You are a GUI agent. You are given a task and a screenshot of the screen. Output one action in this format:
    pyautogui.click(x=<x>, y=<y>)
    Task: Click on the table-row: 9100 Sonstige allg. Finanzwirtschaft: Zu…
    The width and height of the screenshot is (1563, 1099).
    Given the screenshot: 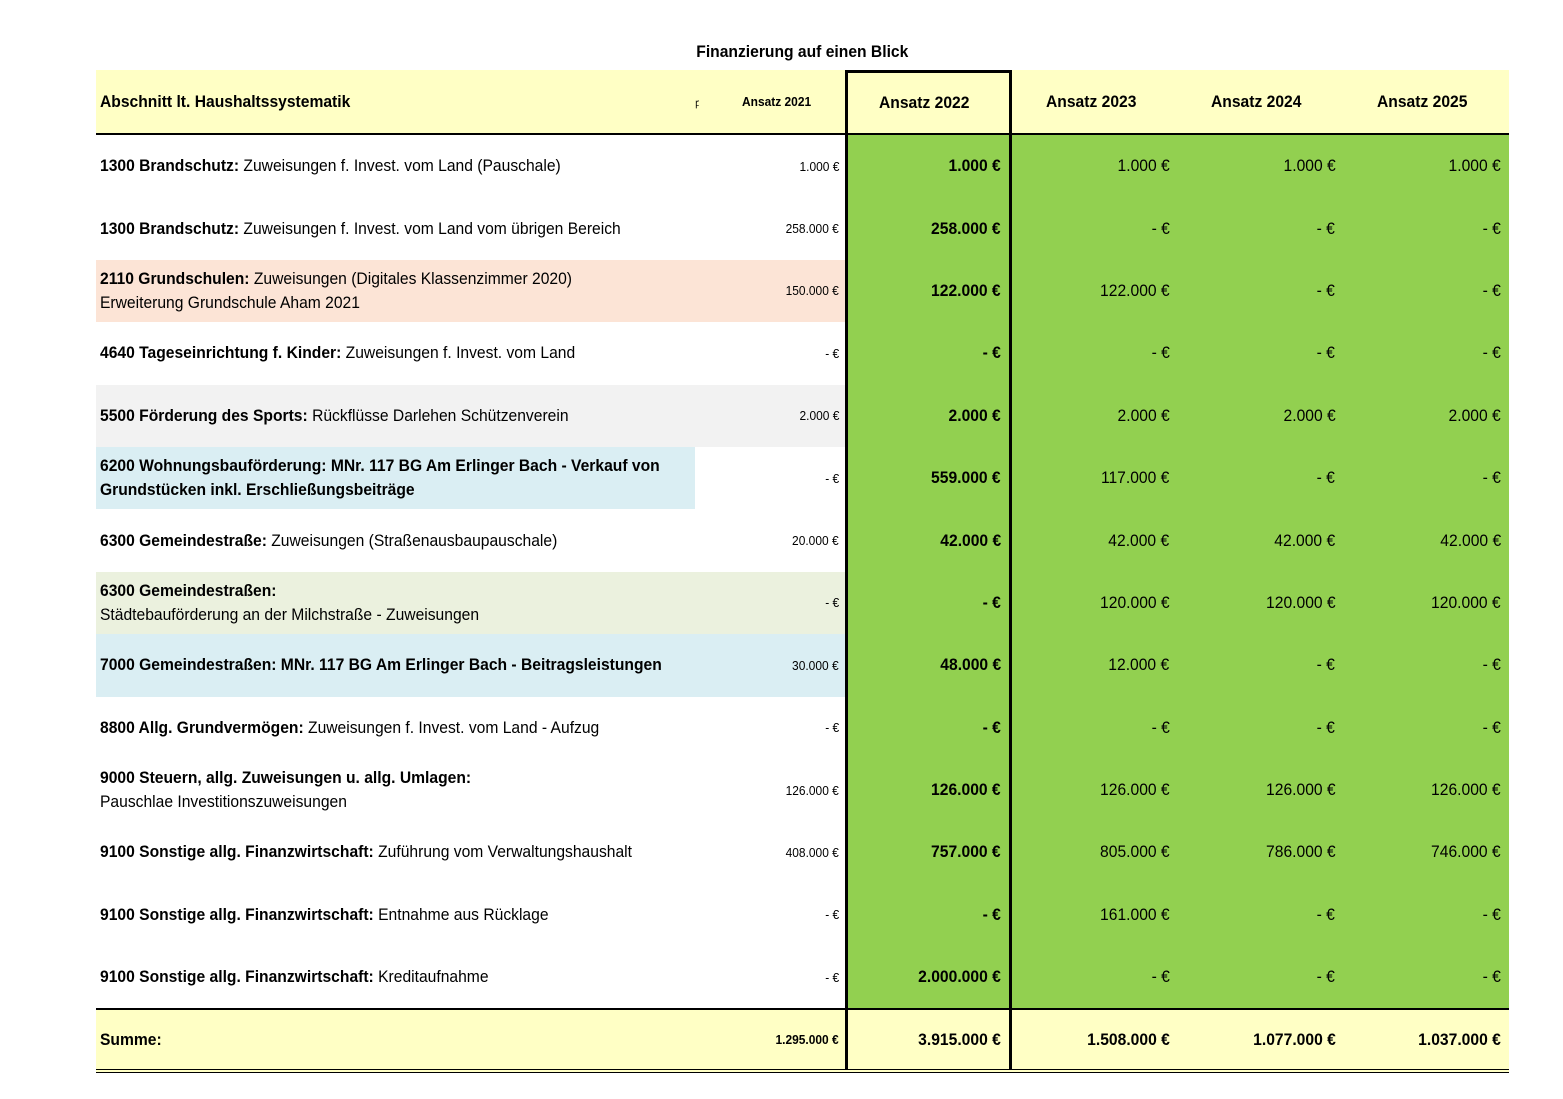 What is the action you would take?
    pyautogui.click(x=802, y=852)
    